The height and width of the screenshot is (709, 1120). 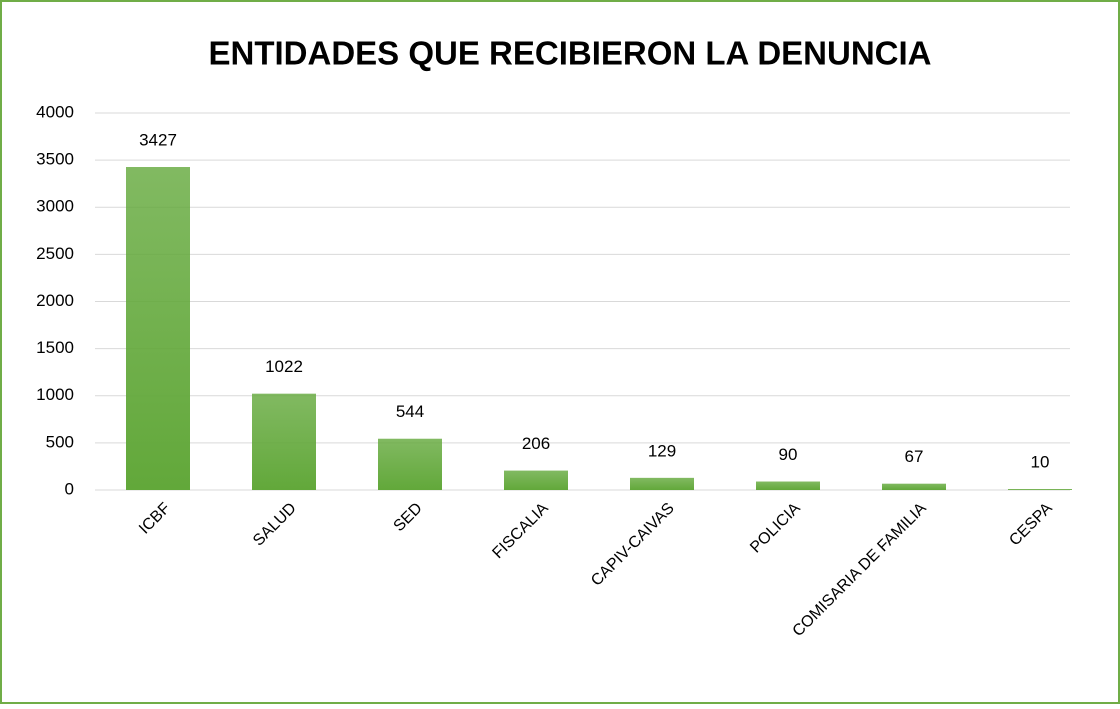 I want to click on data-label: 1022, so click(x=284, y=366).